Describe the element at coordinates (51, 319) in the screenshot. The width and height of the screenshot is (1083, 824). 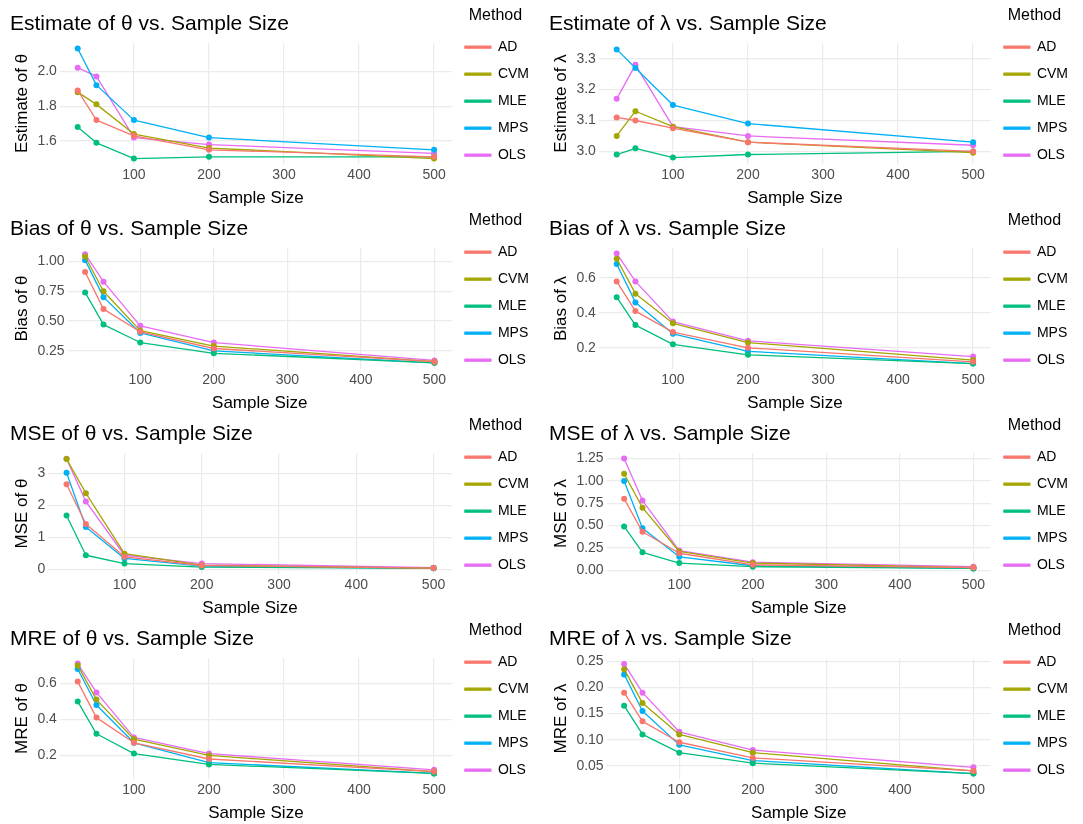
I see `y-tick-label: 0.50` at that location.